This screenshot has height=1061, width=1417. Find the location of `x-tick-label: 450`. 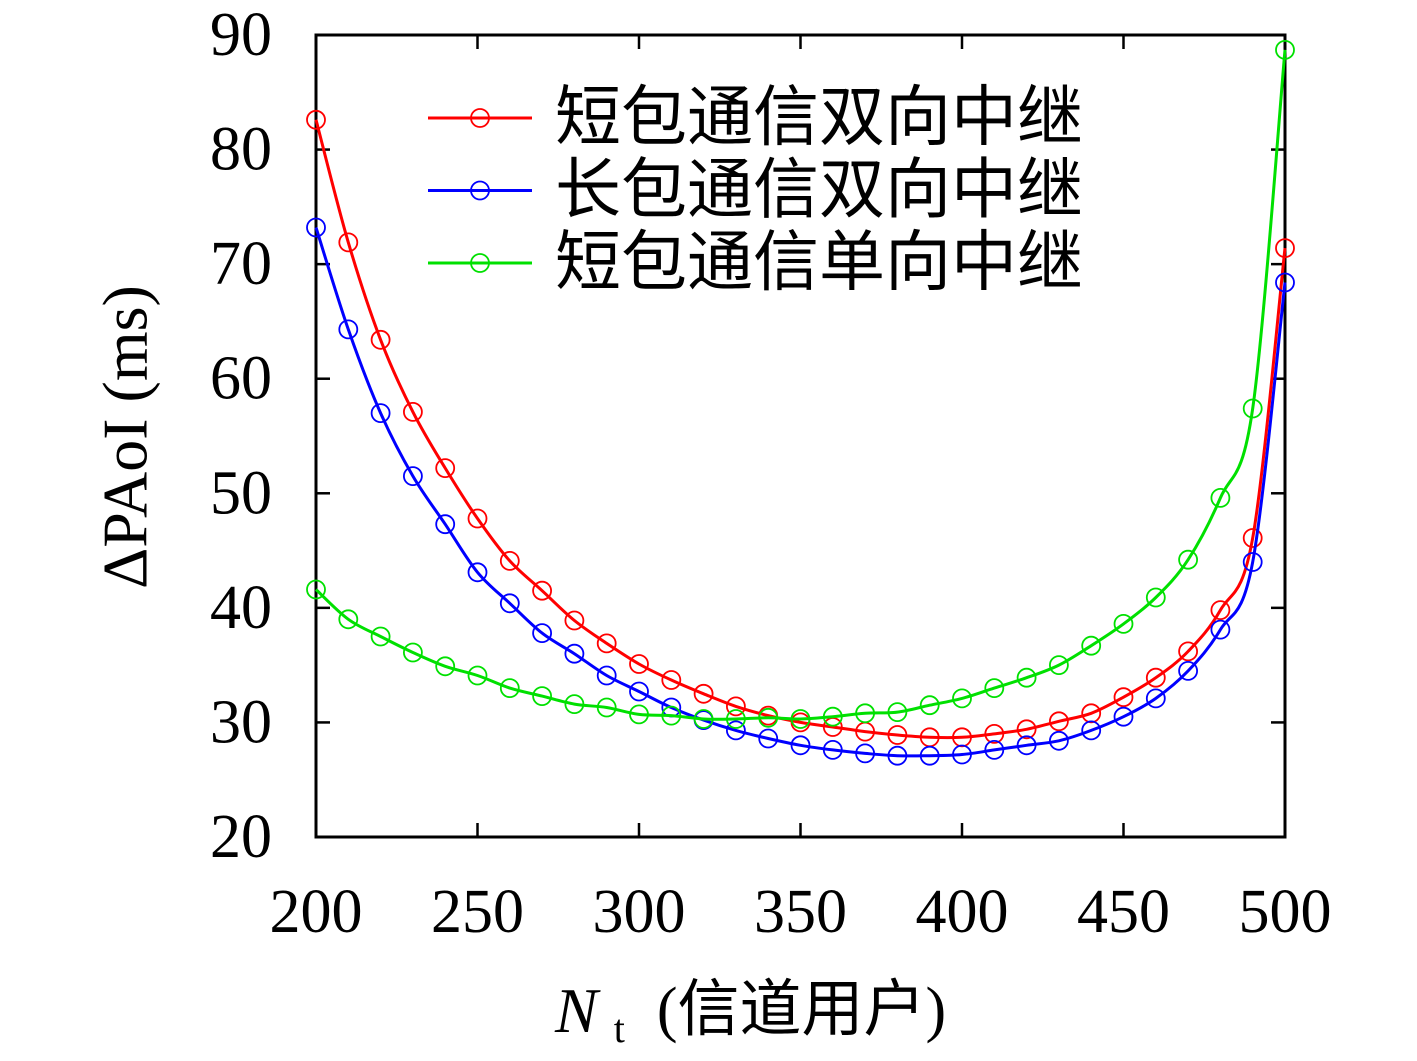

x-tick-label: 450 is located at coordinates (1123, 912).